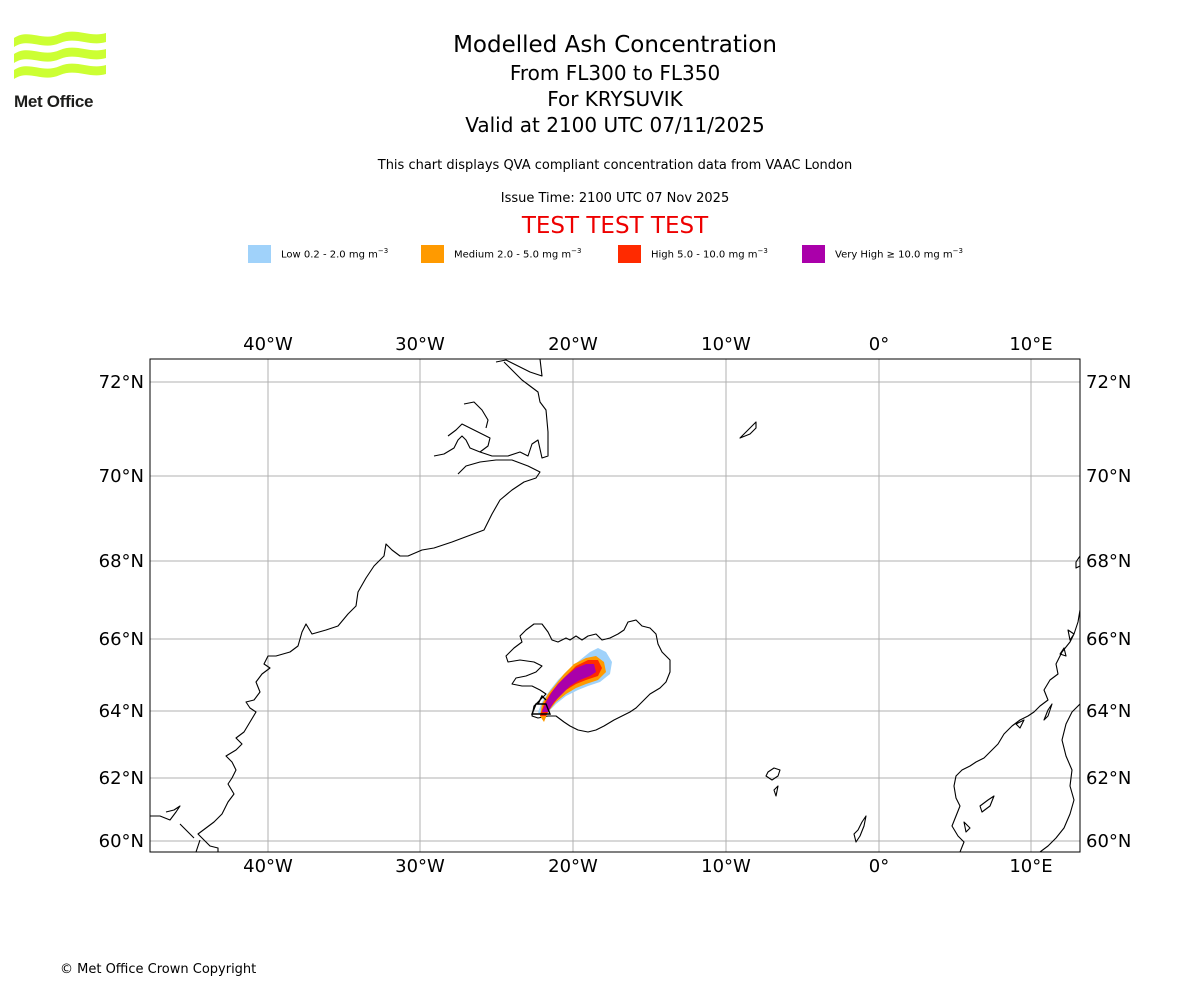  What do you see at coordinates (518, 254) in the screenshot?
I see `legend-label-medium: Medium 2.0 - 5.0 mg m−3` at bounding box center [518, 254].